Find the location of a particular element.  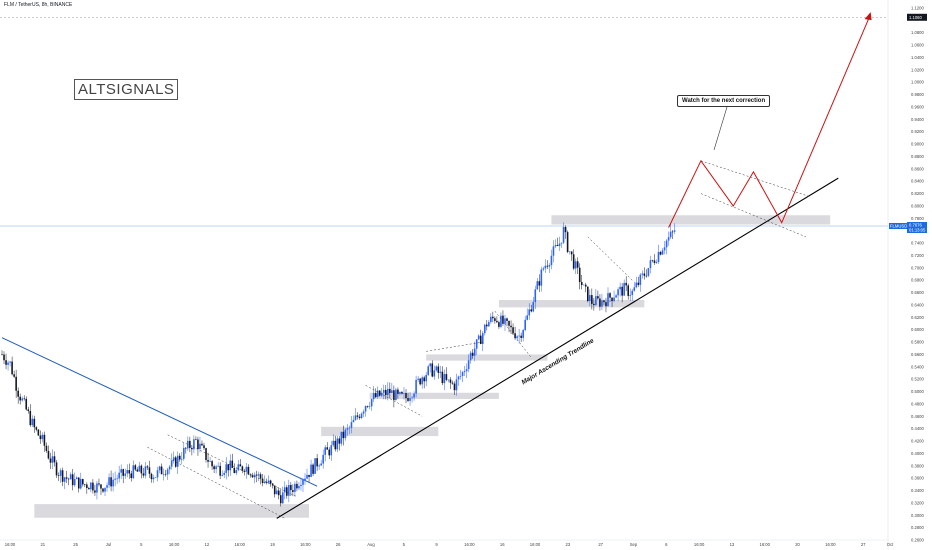

y-tick-label: 0.4800 is located at coordinates (917, 403).